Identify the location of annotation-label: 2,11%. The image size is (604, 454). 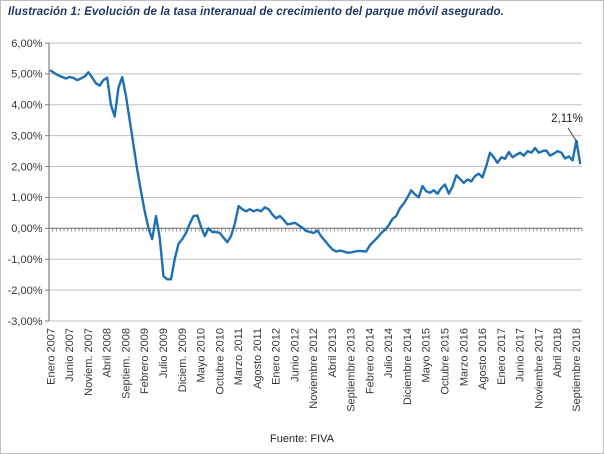
(567, 119).